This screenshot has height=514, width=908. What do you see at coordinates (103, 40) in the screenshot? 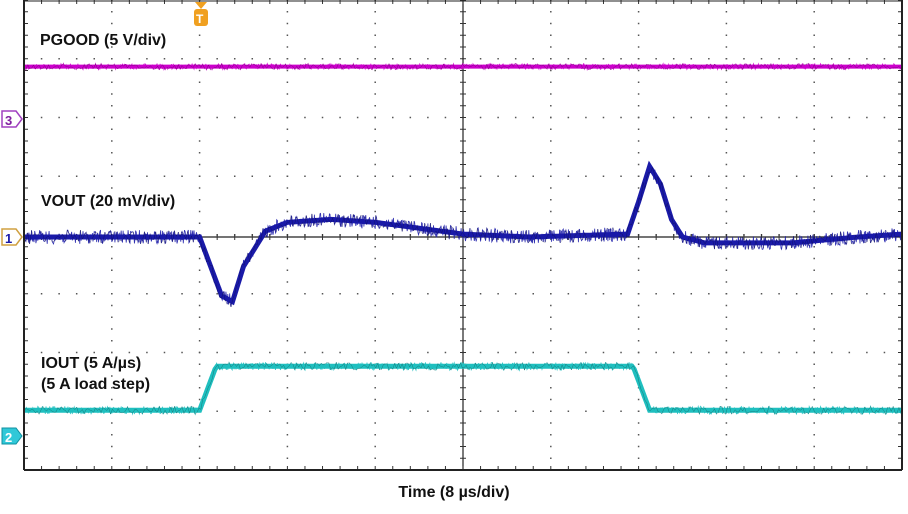
I see `pgood-label: PGOOD (5 V/div)` at bounding box center [103, 40].